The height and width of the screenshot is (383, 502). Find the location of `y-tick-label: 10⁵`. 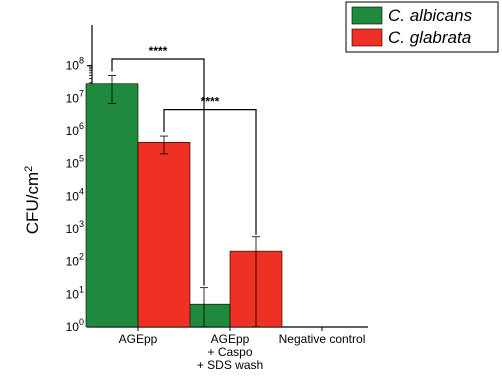

y-tick-label: 10⁵ is located at coordinates (75, 162).